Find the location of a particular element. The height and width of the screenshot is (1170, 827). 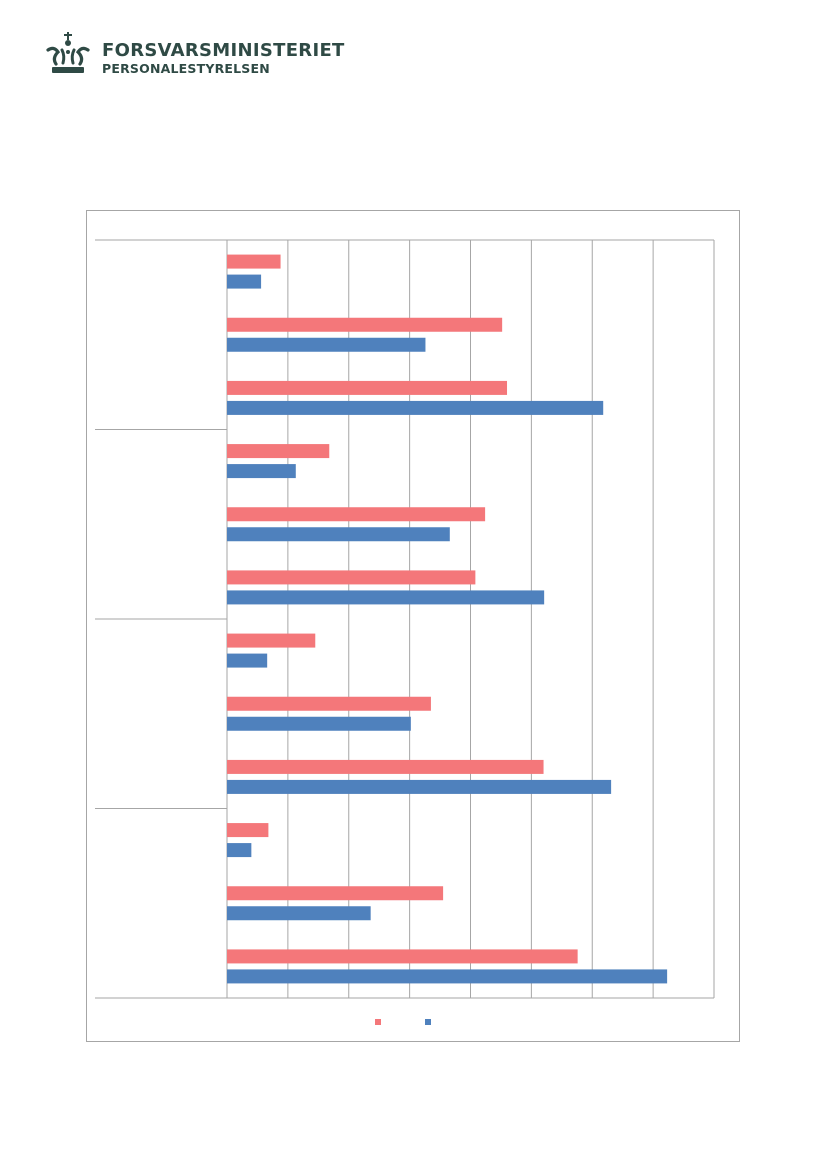

org-subtitle: PERSONALESTYRELSEN is located at coordinates (186, 68).